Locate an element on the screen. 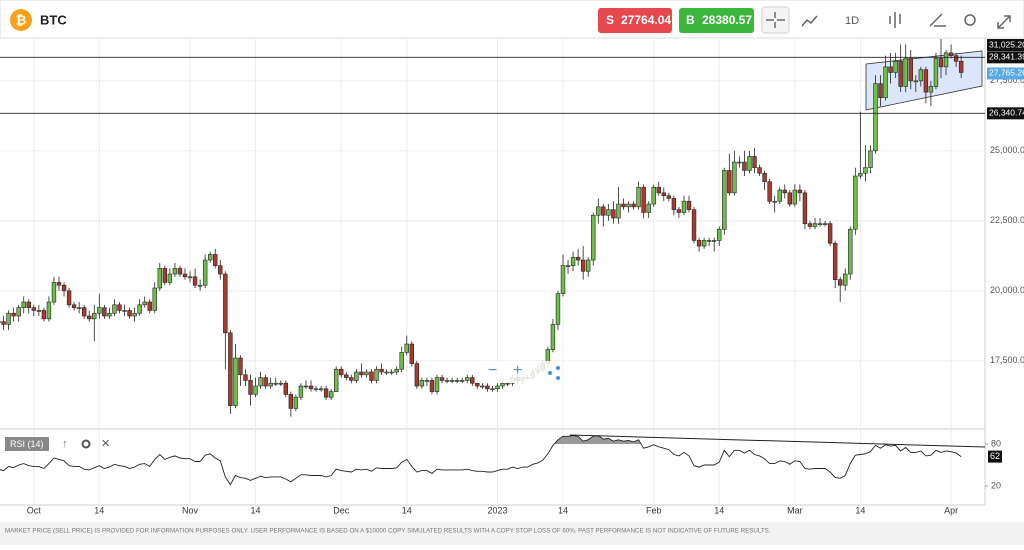 This screenshot has width=1024, height=550. y-tick-label: 22,500.00 is located at coordinates (1007, 220).